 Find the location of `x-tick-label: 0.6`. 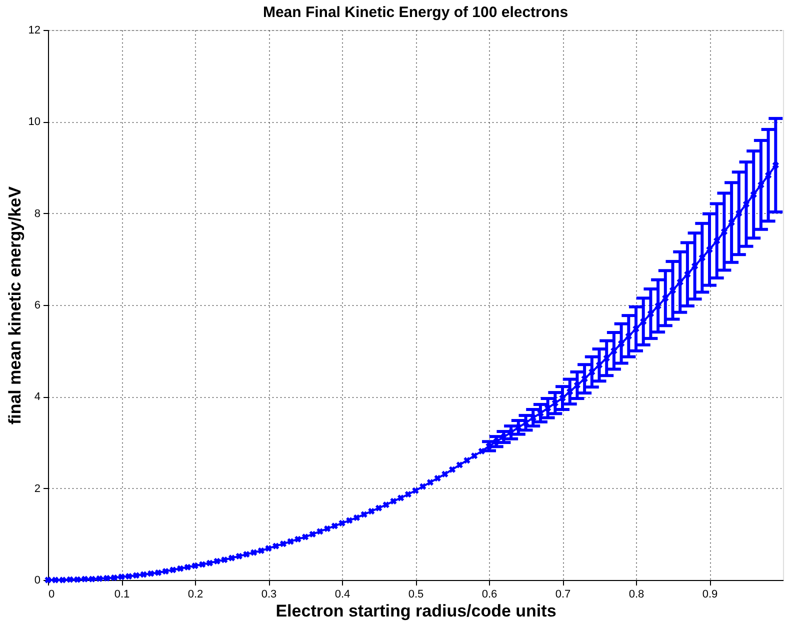

x-tick-label: 0.6 is located at coordinates (490, 594).